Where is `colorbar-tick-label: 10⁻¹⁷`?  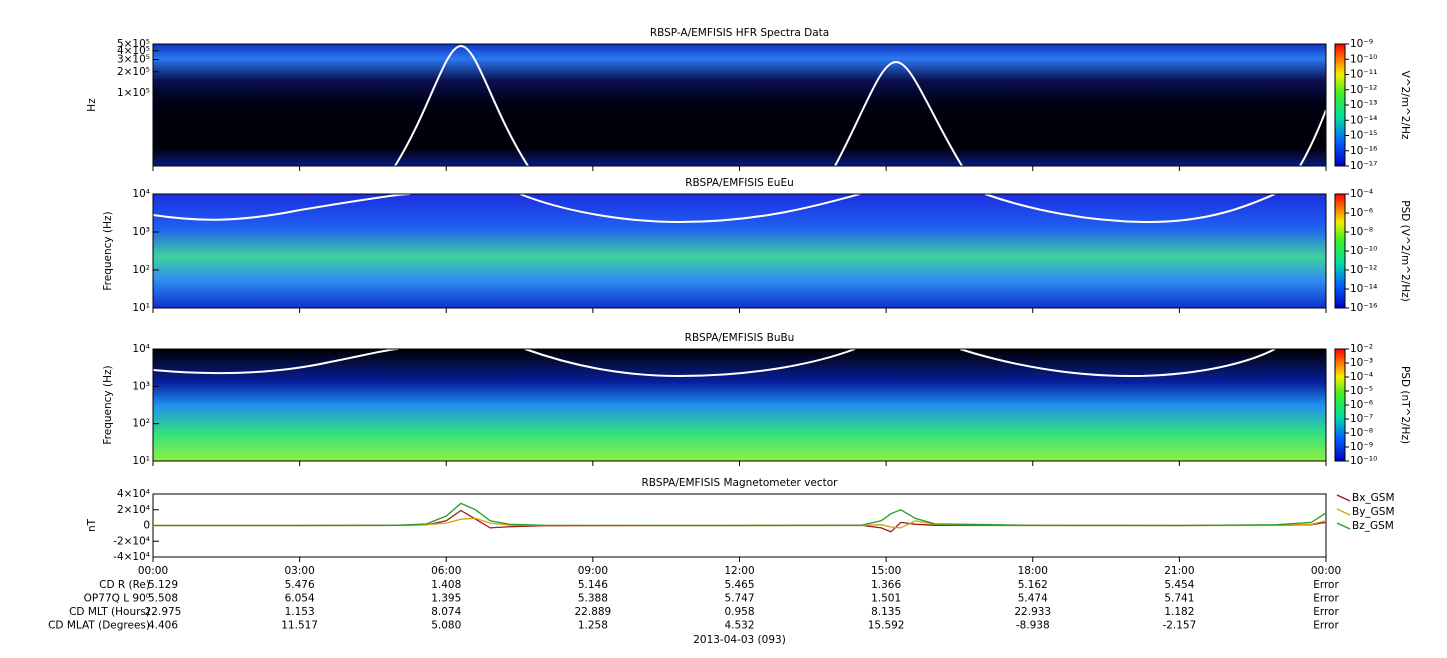
colorbar-tick-label: 10⁻¹⁷ is located at coordinates (1363, 166).